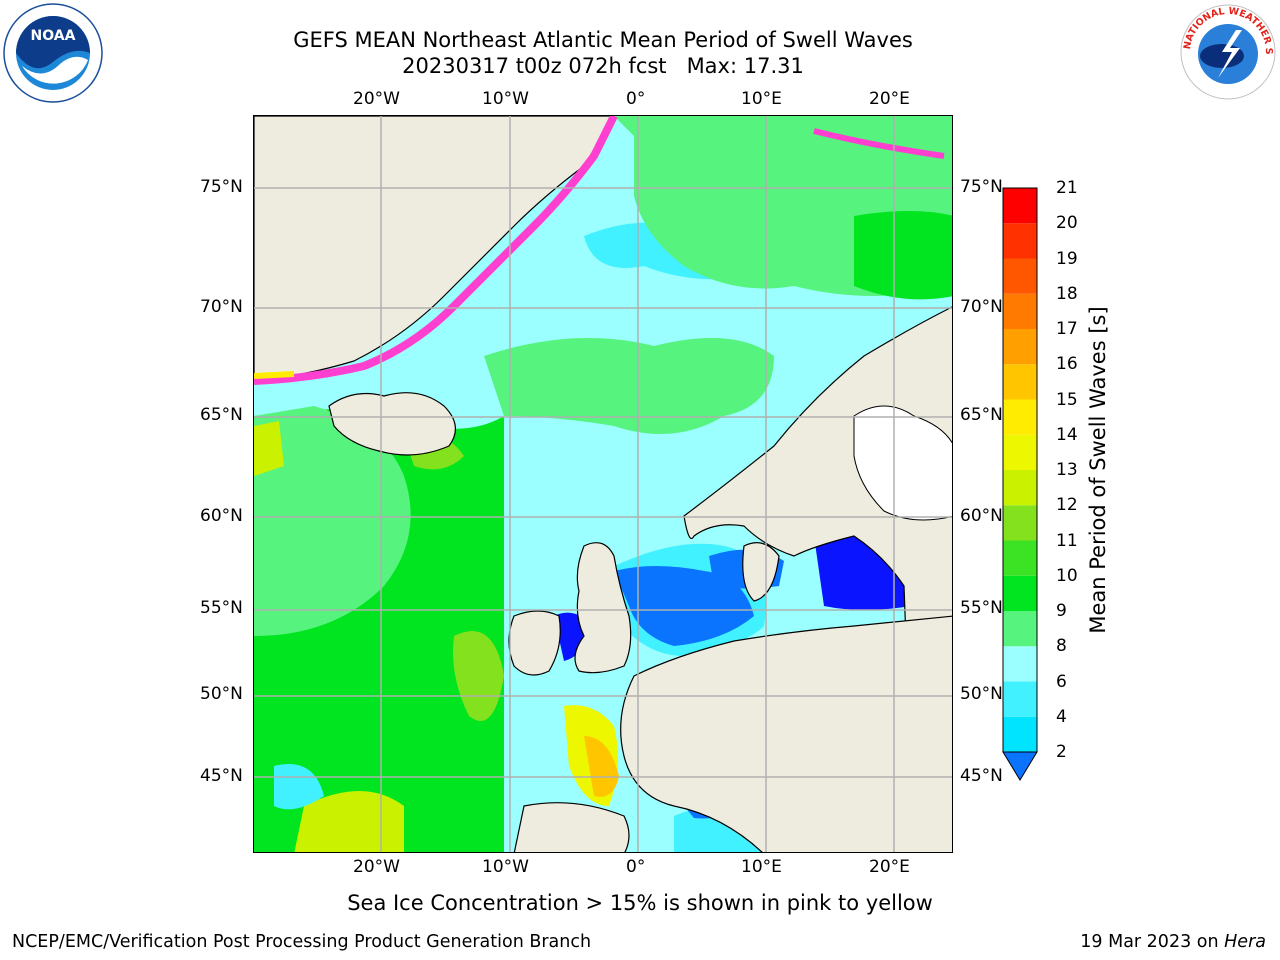  What do you see at coordinates (1067, 575) in the screenshot?
I see `colorbar-tick-label: 10` at bounding box center [1067, 575].